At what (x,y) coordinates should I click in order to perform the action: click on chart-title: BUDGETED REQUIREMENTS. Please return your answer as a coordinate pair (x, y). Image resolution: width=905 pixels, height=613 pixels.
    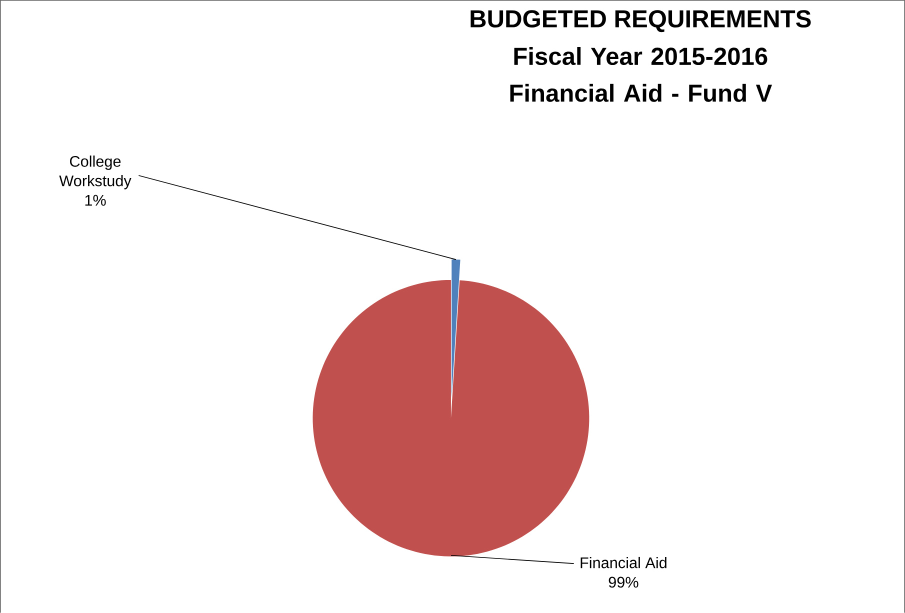
    Looking at the image, I should click on (640, 21).